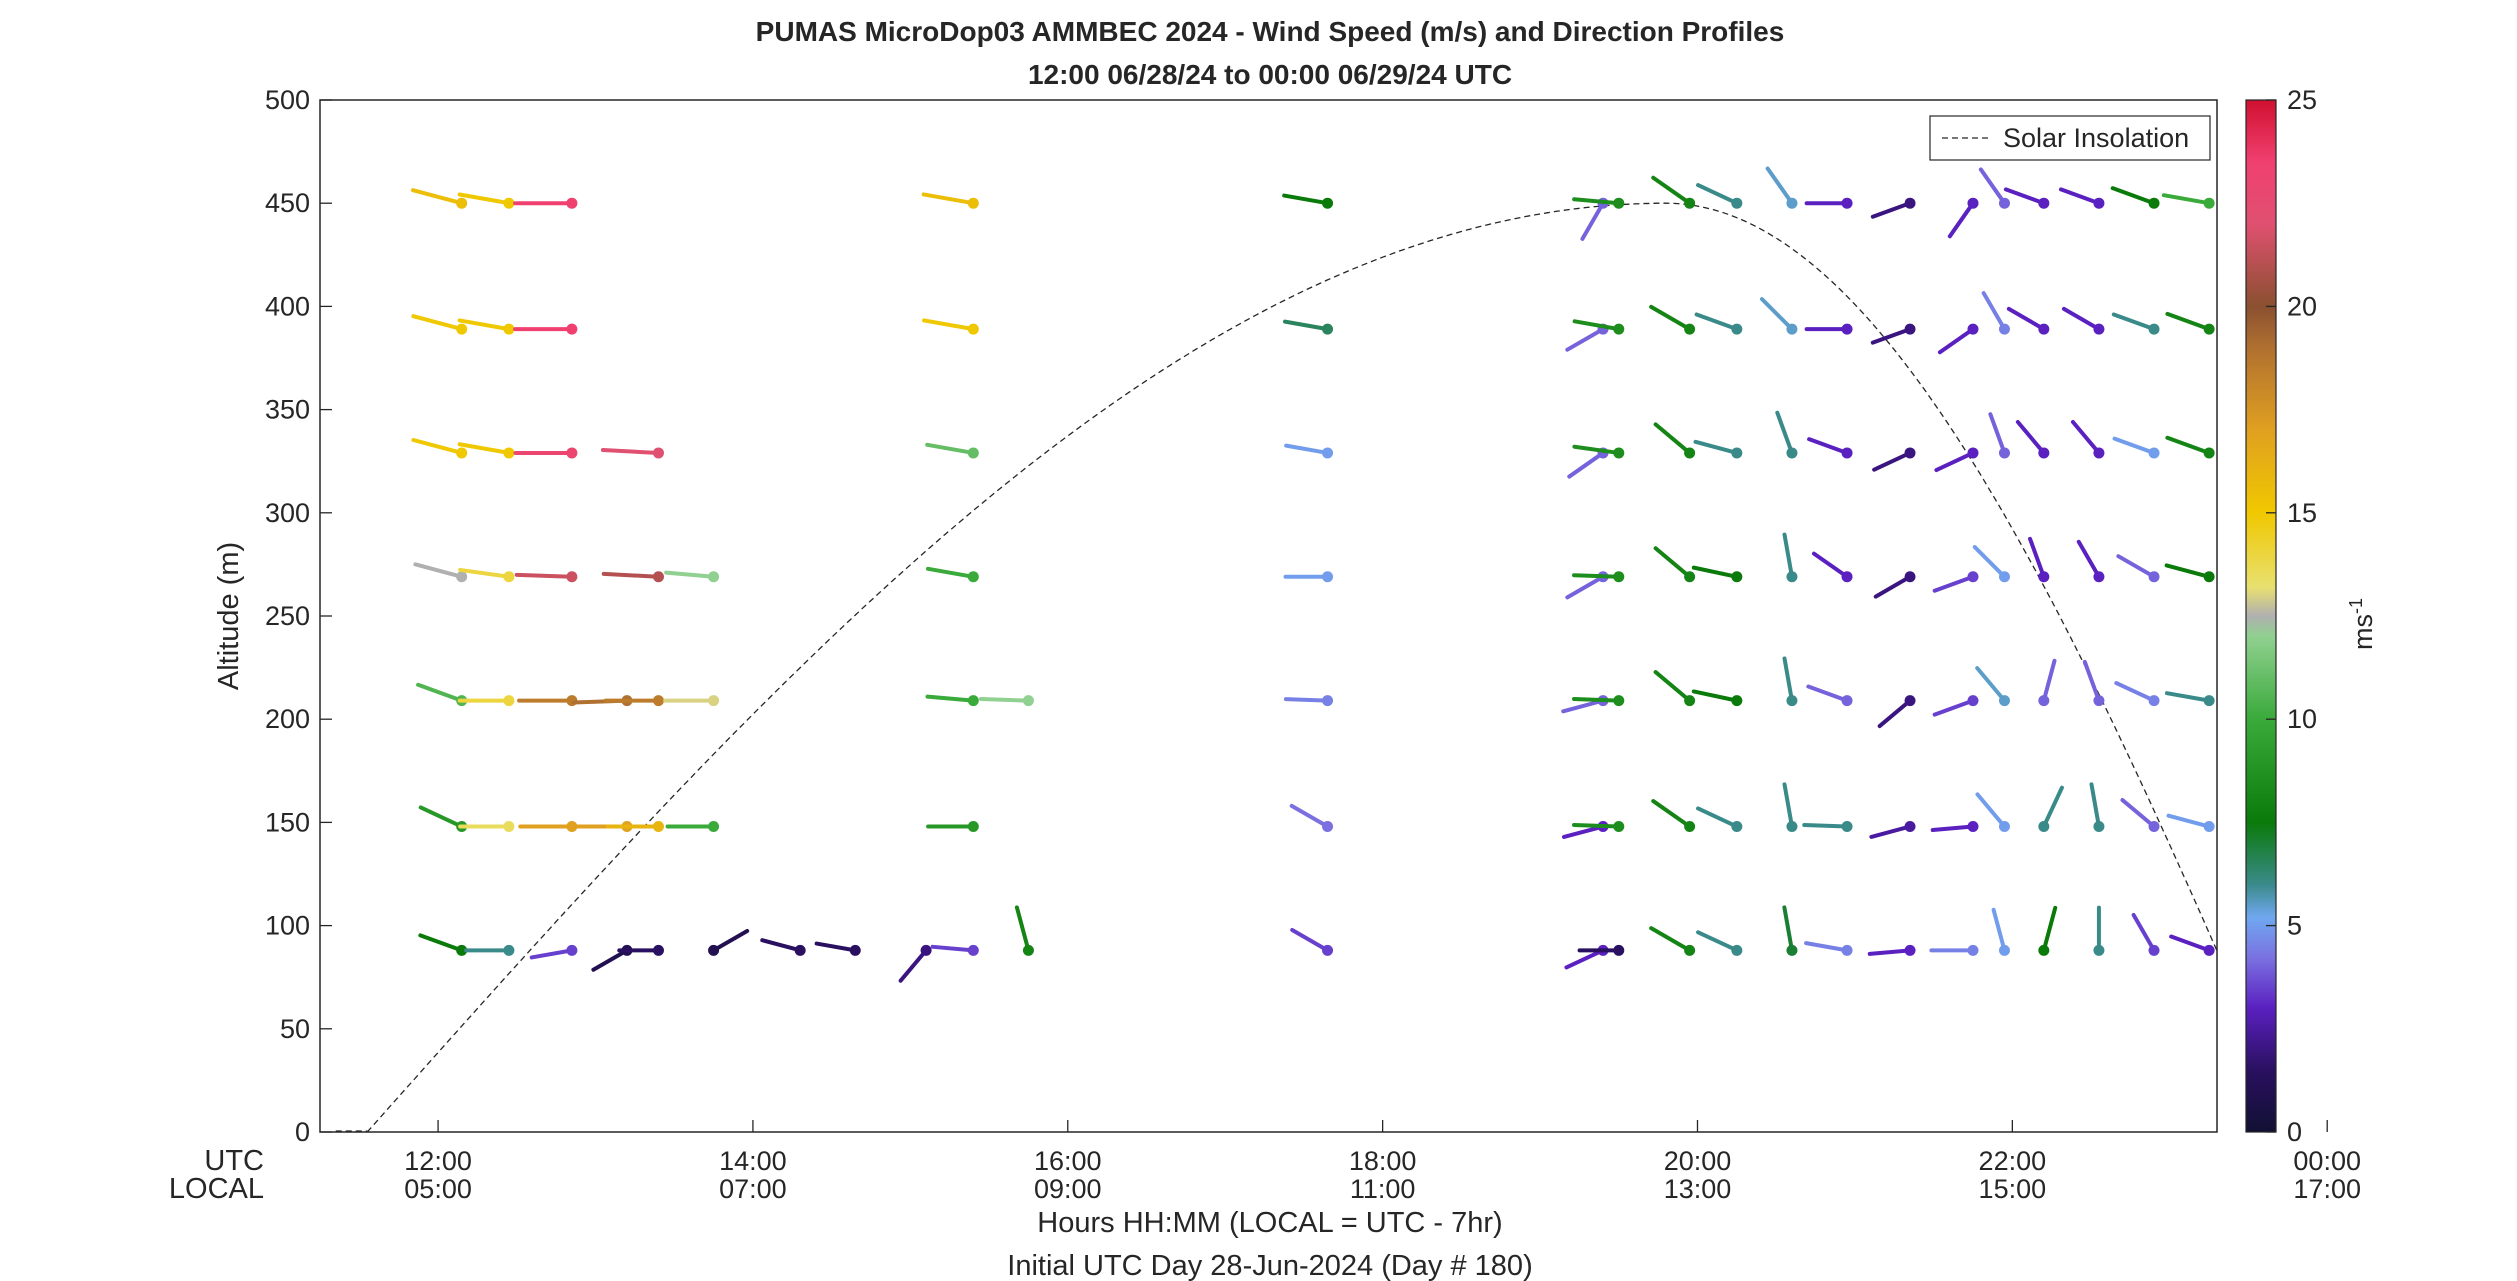 The image size is (2517, 1281). What do you see at coordinates (287, 719) in the screenshot?
I see `y-tick-label: 200` at bounding box center [287, 719].